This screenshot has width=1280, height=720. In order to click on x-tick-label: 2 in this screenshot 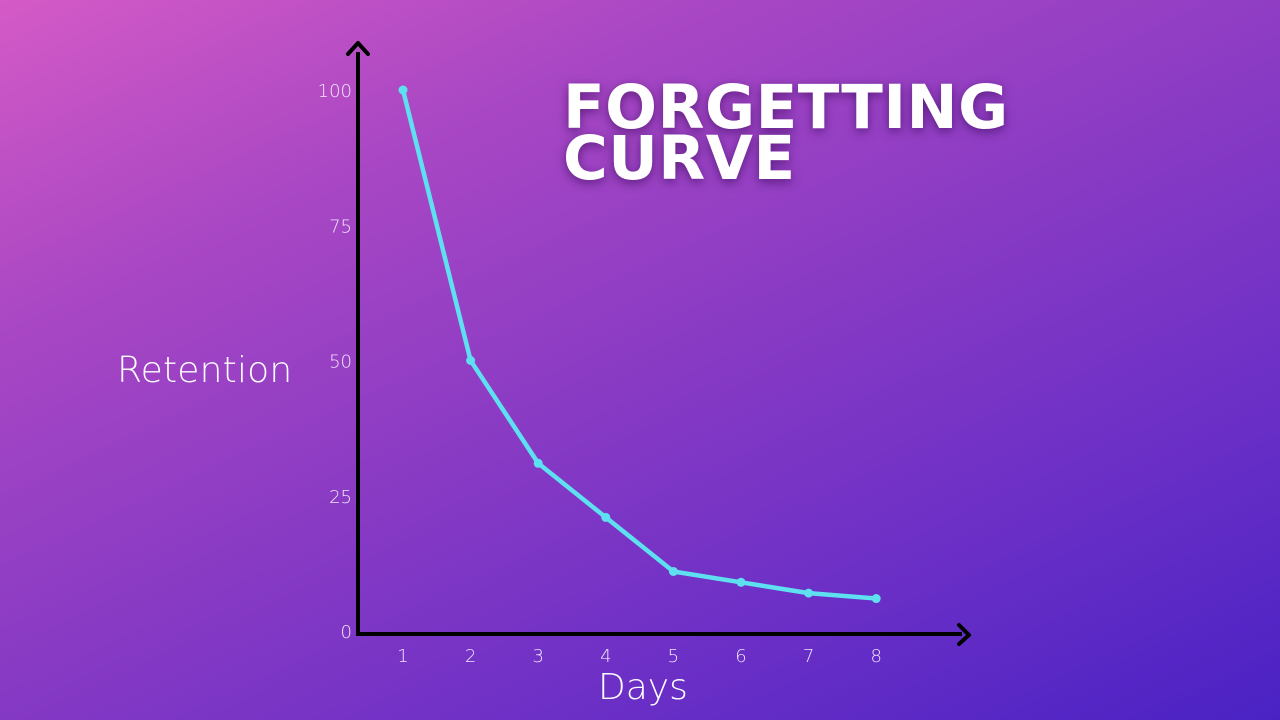, I will do `click(470, 656)`.